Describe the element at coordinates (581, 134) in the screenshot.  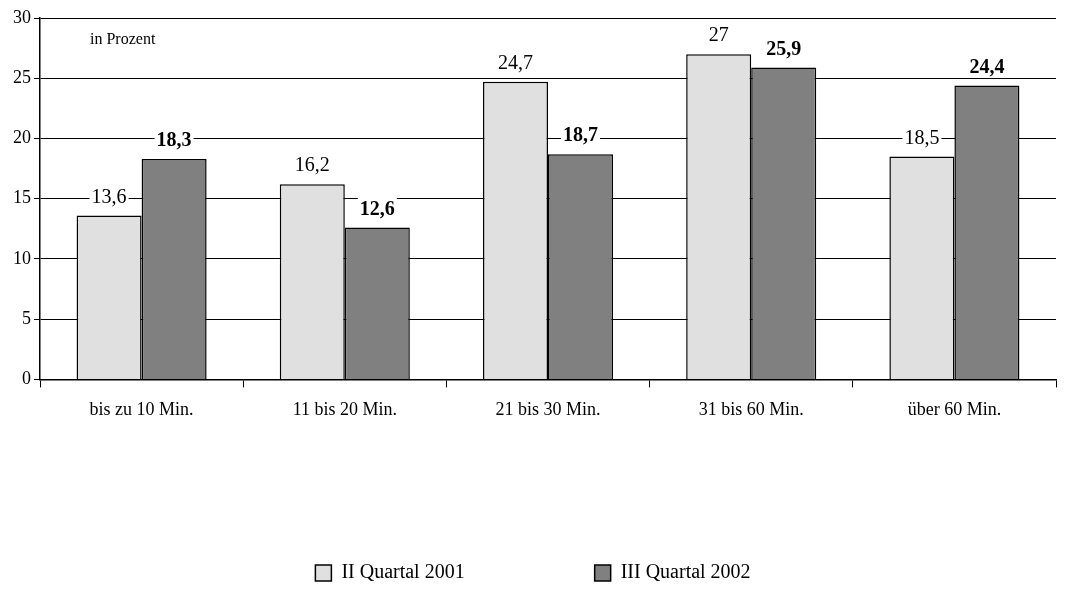
I see `data-label: 18,7` at that location.